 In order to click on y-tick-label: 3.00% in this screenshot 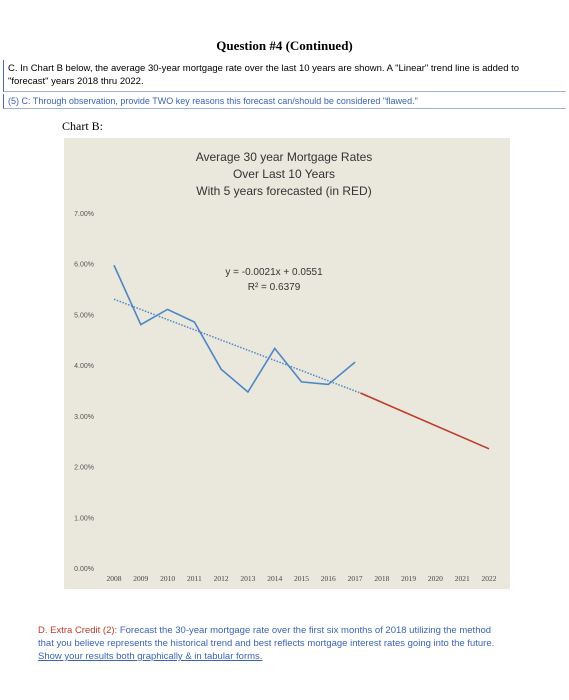, I will do `click(84, 417)`.